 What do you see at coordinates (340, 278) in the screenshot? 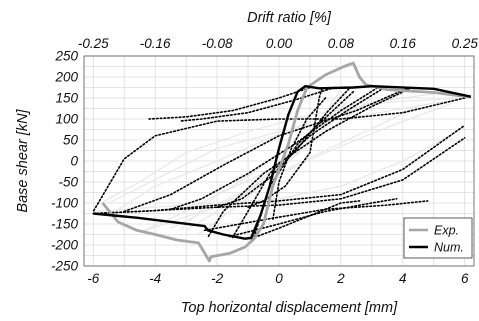
I see `x-tick-label: 2` at bounding box center [340, 278].